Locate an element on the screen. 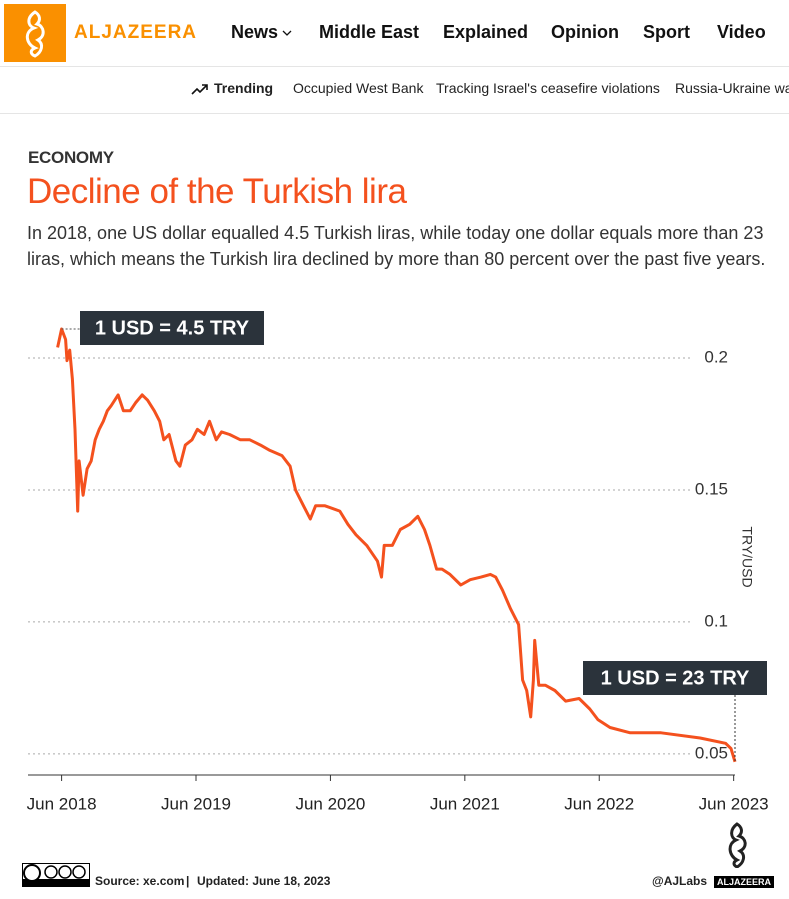 The image size is (789, 899). annotation: 1 USD = 4.5 TRY is located at coordinates (172, 328).